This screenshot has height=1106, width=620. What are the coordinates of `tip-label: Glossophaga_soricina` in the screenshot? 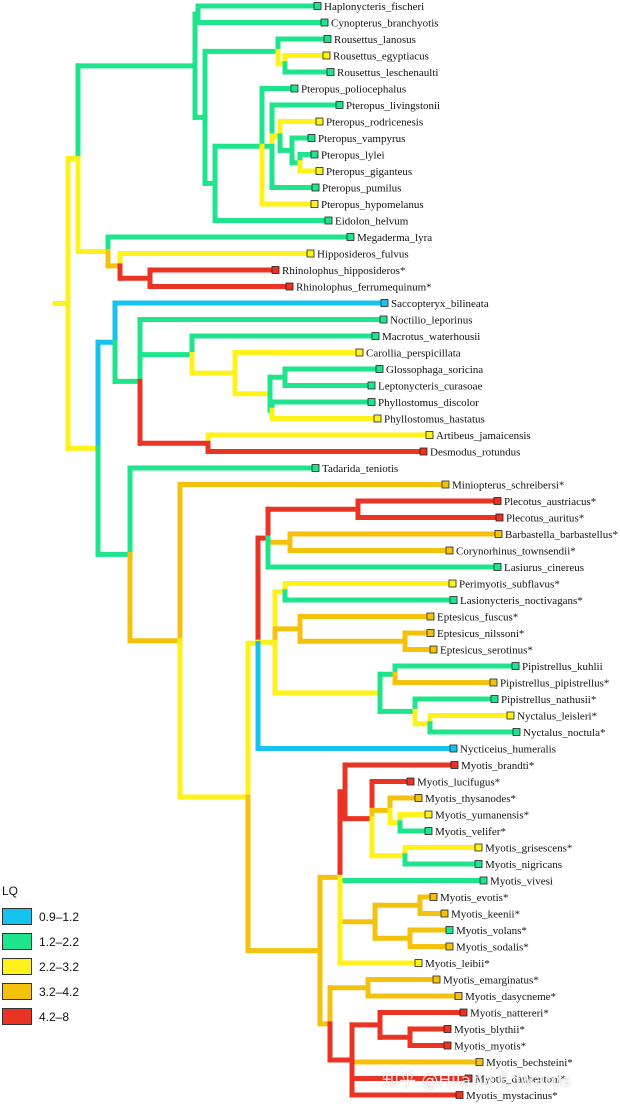 It's located at (434, 370).